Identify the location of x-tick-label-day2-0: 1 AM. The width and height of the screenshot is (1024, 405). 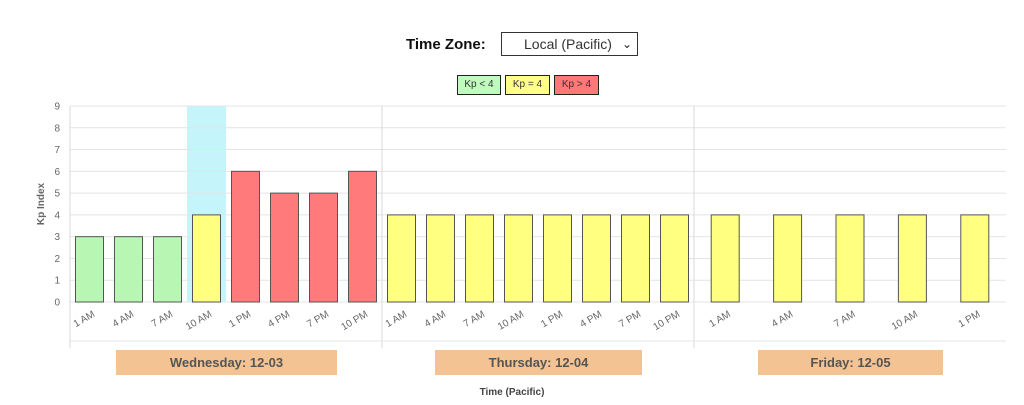
(719, 319).